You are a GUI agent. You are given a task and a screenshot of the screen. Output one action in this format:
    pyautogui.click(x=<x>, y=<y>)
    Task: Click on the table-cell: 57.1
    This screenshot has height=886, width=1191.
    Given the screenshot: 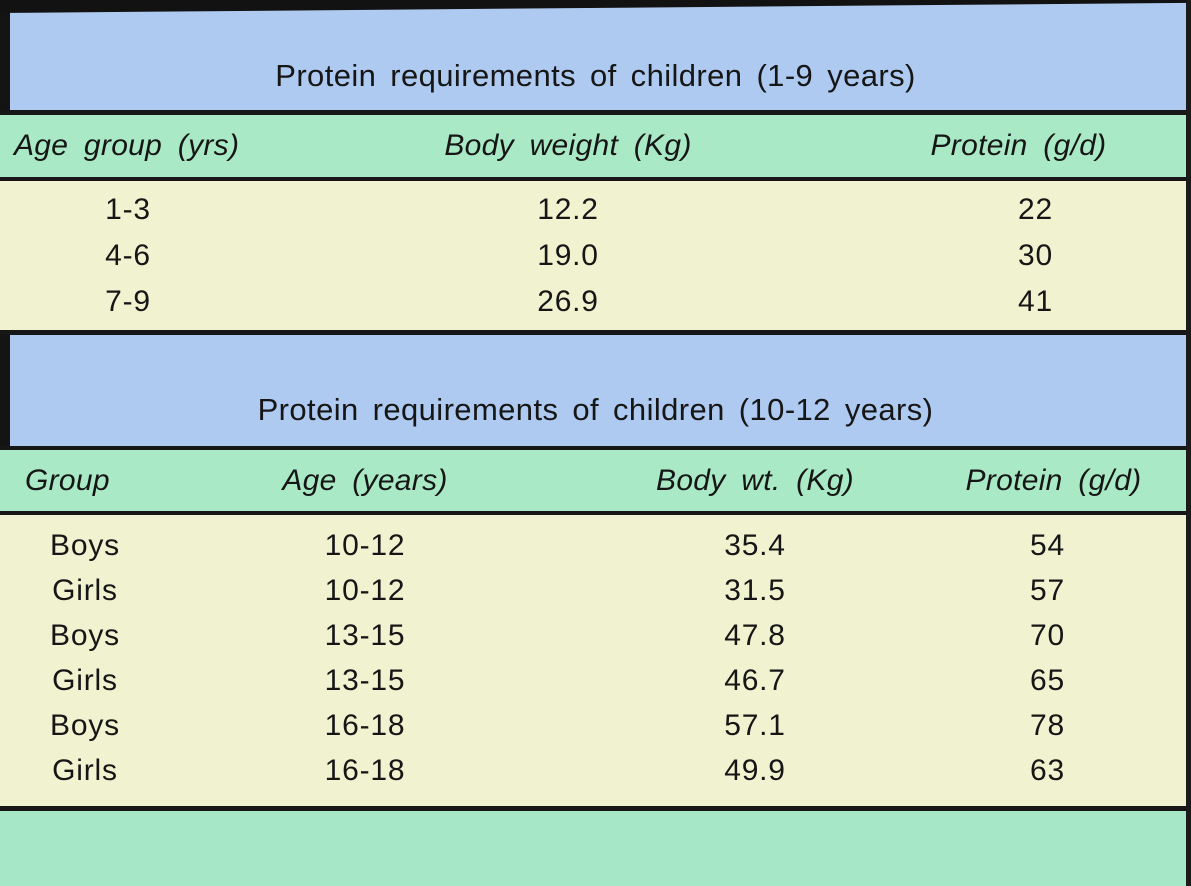 What is the action you would take?
    pyautogui.click(x=755, y=725)
    